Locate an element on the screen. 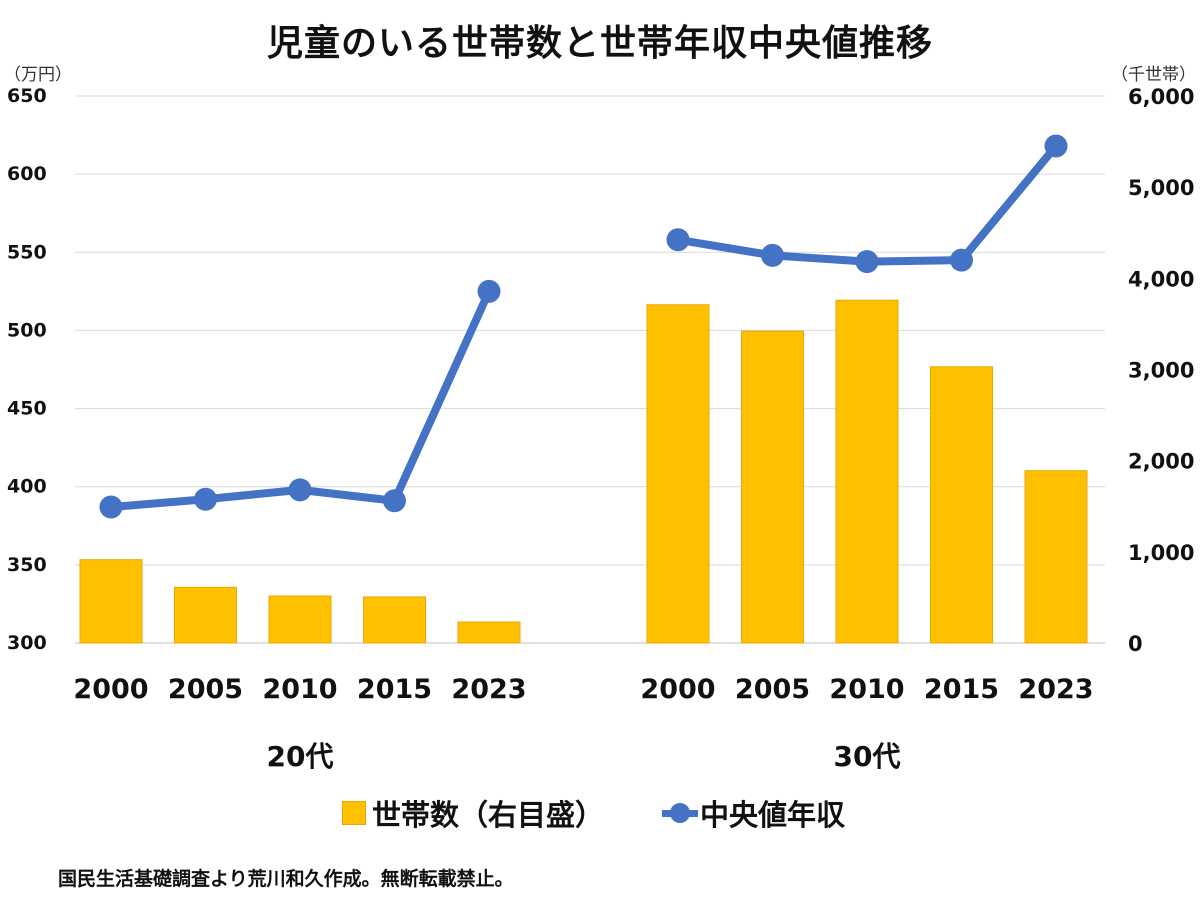 Image resolution: width=1200 pixels, height=900 pixels. y-left-tick-label: 450 is located at coordinates (27, 409).